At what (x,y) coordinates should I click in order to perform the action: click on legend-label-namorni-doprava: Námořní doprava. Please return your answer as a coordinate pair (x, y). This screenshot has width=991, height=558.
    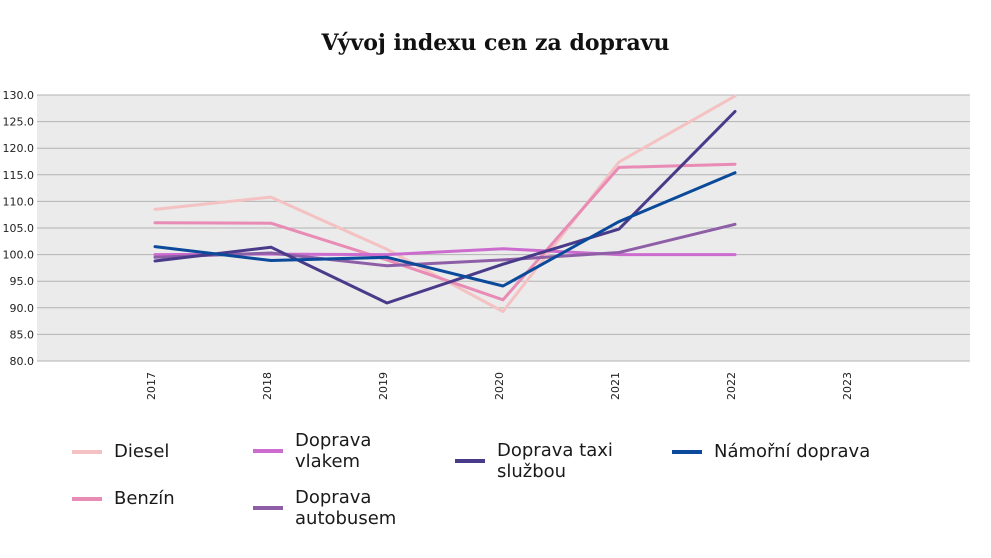
    Looking at the image, I should click on (792, 451).